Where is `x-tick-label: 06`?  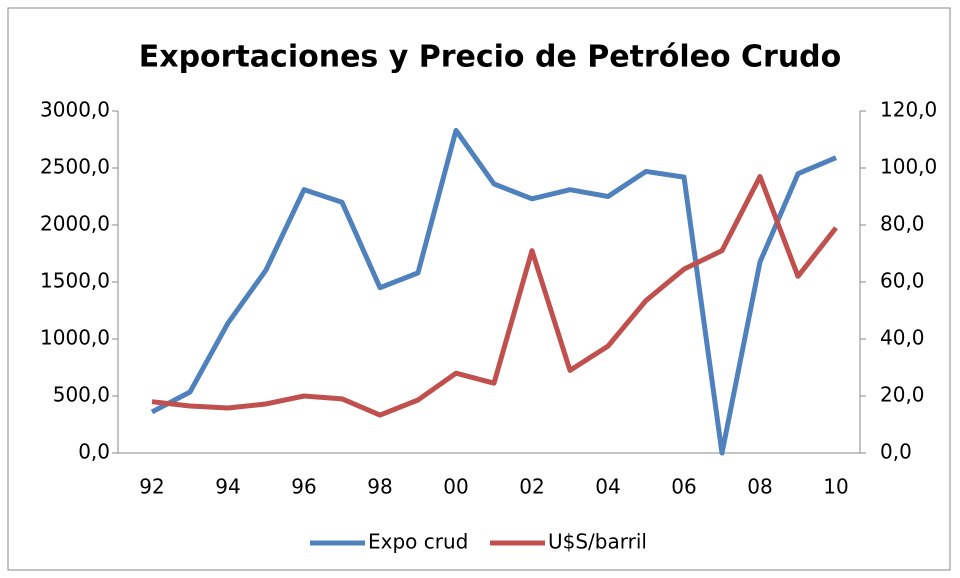 x-tick-label: 06 is located at coordinates (683, 487).